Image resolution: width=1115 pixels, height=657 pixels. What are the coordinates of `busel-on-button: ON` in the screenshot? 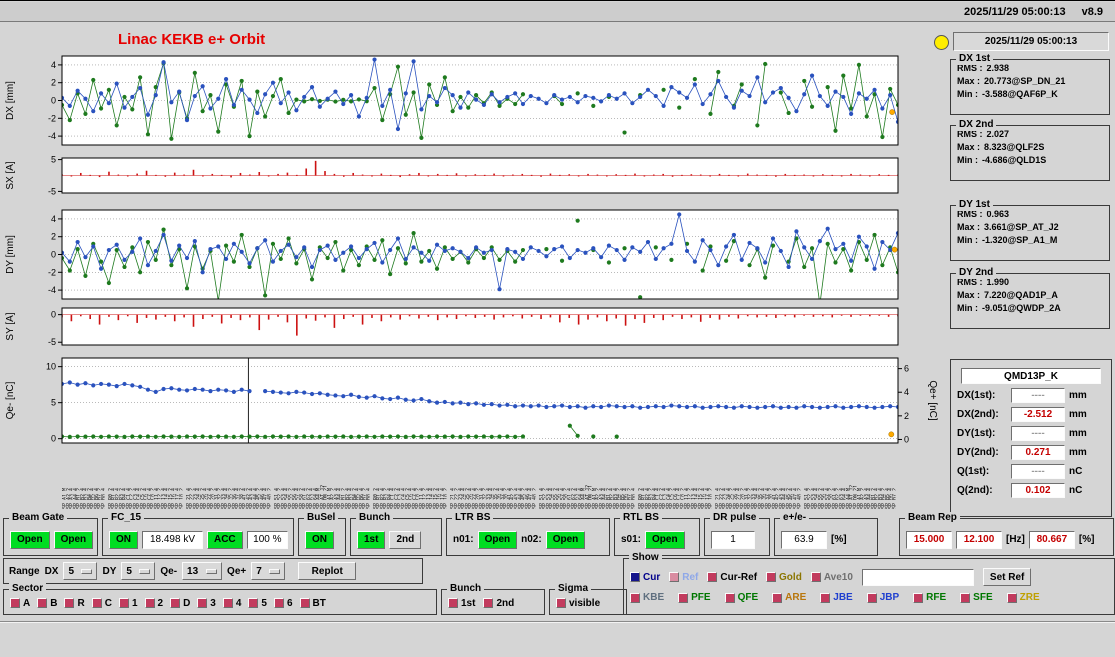 It's located at (319, 539).